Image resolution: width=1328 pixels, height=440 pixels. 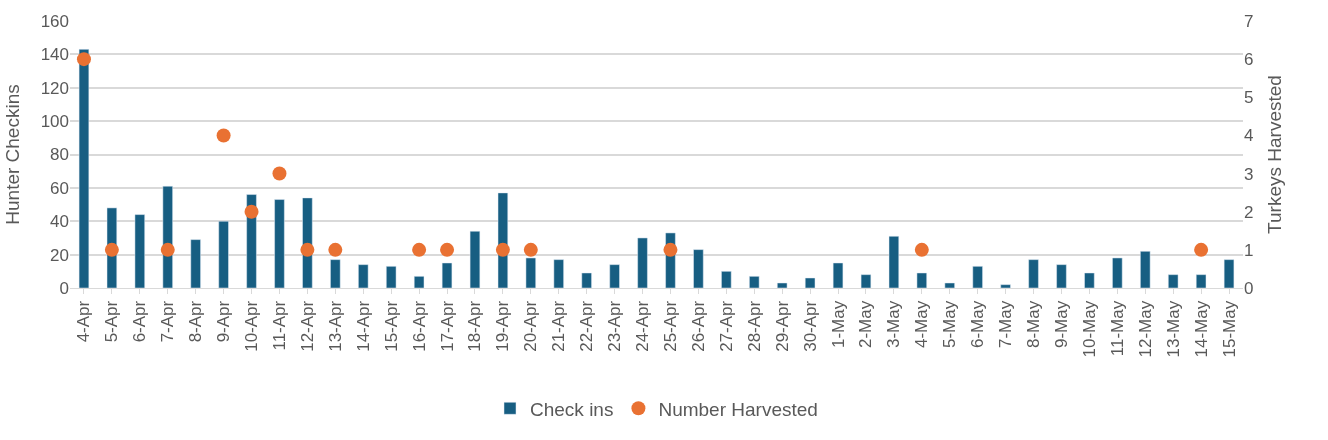 I want to click on x-tick-label: 9-Apr, so click(x=224, y=321).